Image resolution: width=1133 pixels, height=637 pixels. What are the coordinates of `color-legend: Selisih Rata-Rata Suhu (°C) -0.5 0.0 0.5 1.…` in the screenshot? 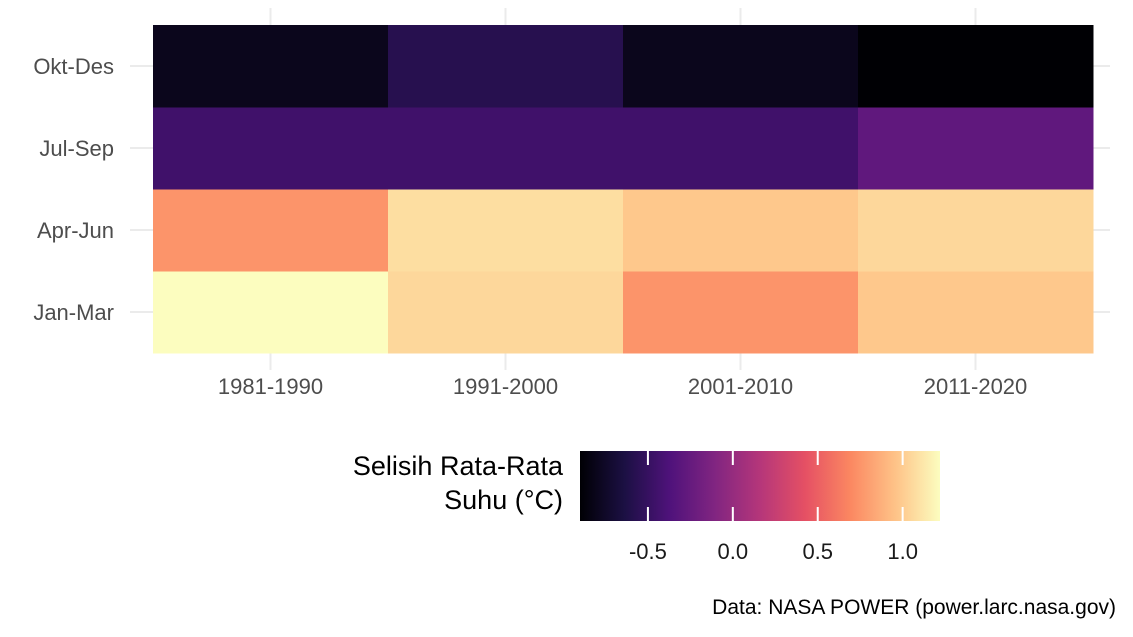 It's located at (646, 507).